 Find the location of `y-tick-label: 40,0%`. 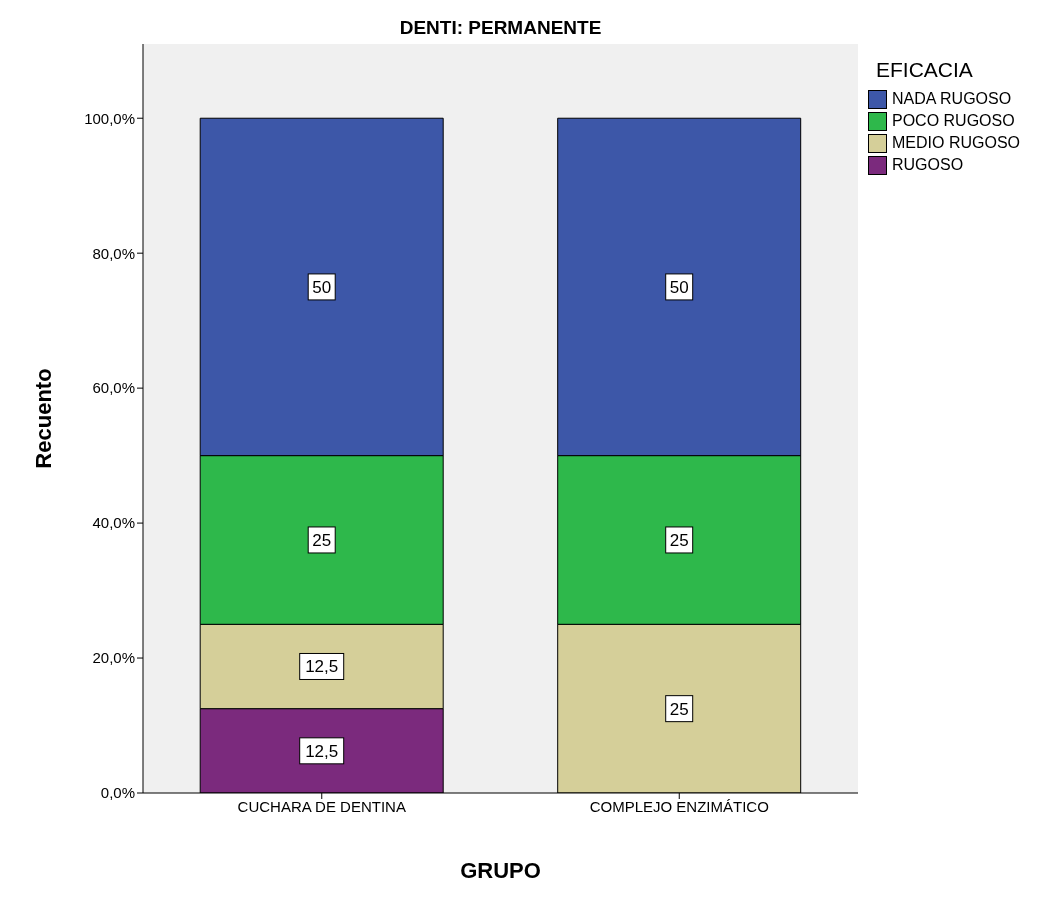

y-tick-label: 40,0% is located at coordinates (113, 523).